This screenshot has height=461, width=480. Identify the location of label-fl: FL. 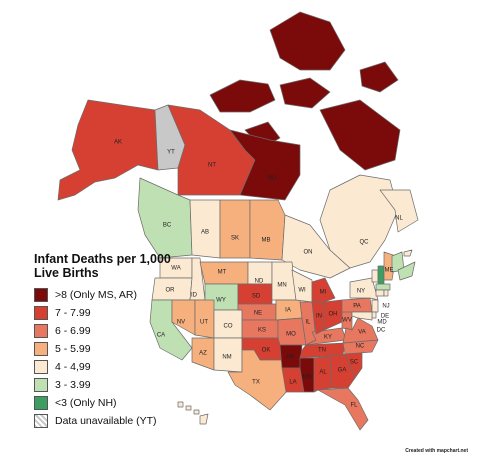
(354, 406).